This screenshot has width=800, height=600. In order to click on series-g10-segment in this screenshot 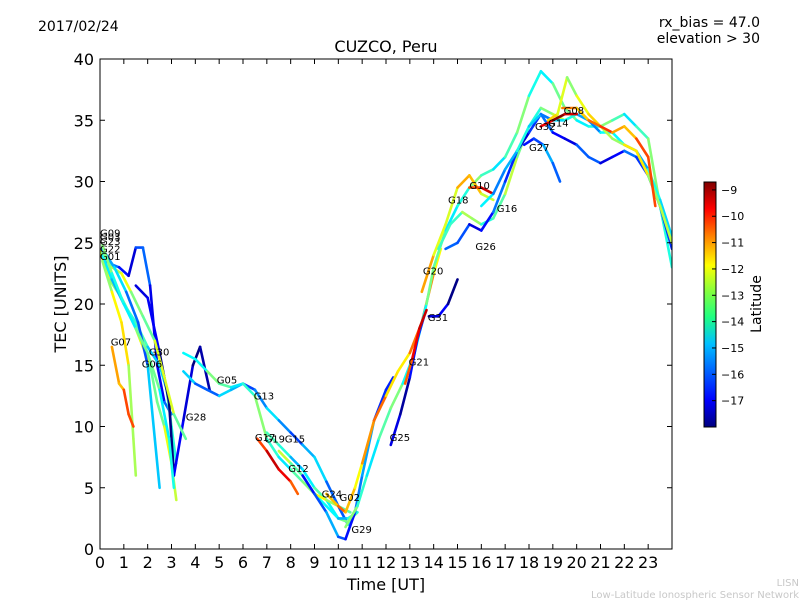, I will do `click(487, 191)`.